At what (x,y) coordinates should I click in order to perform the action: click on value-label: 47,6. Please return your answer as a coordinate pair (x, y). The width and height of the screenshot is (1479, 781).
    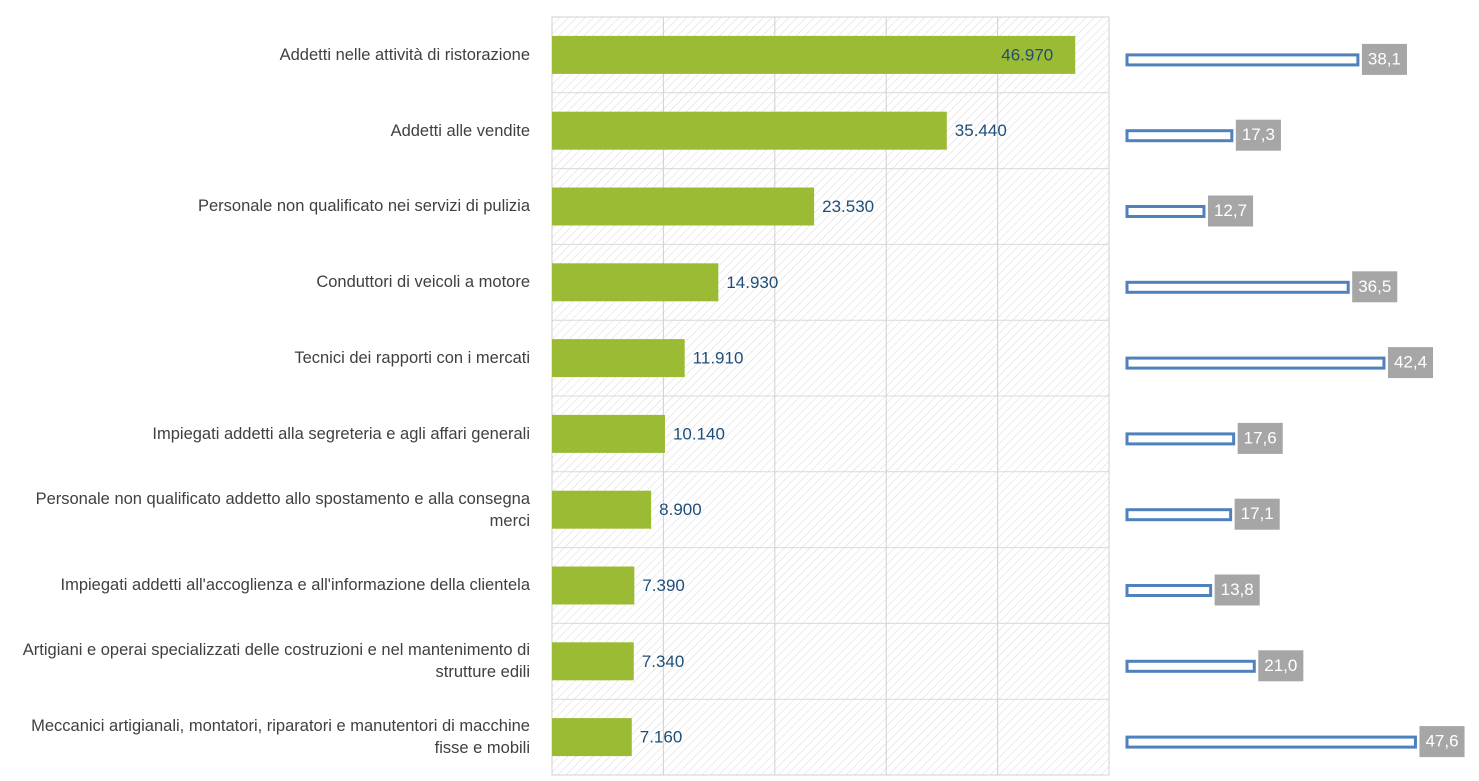
    Looking at the image, I should click on (1441, 741).